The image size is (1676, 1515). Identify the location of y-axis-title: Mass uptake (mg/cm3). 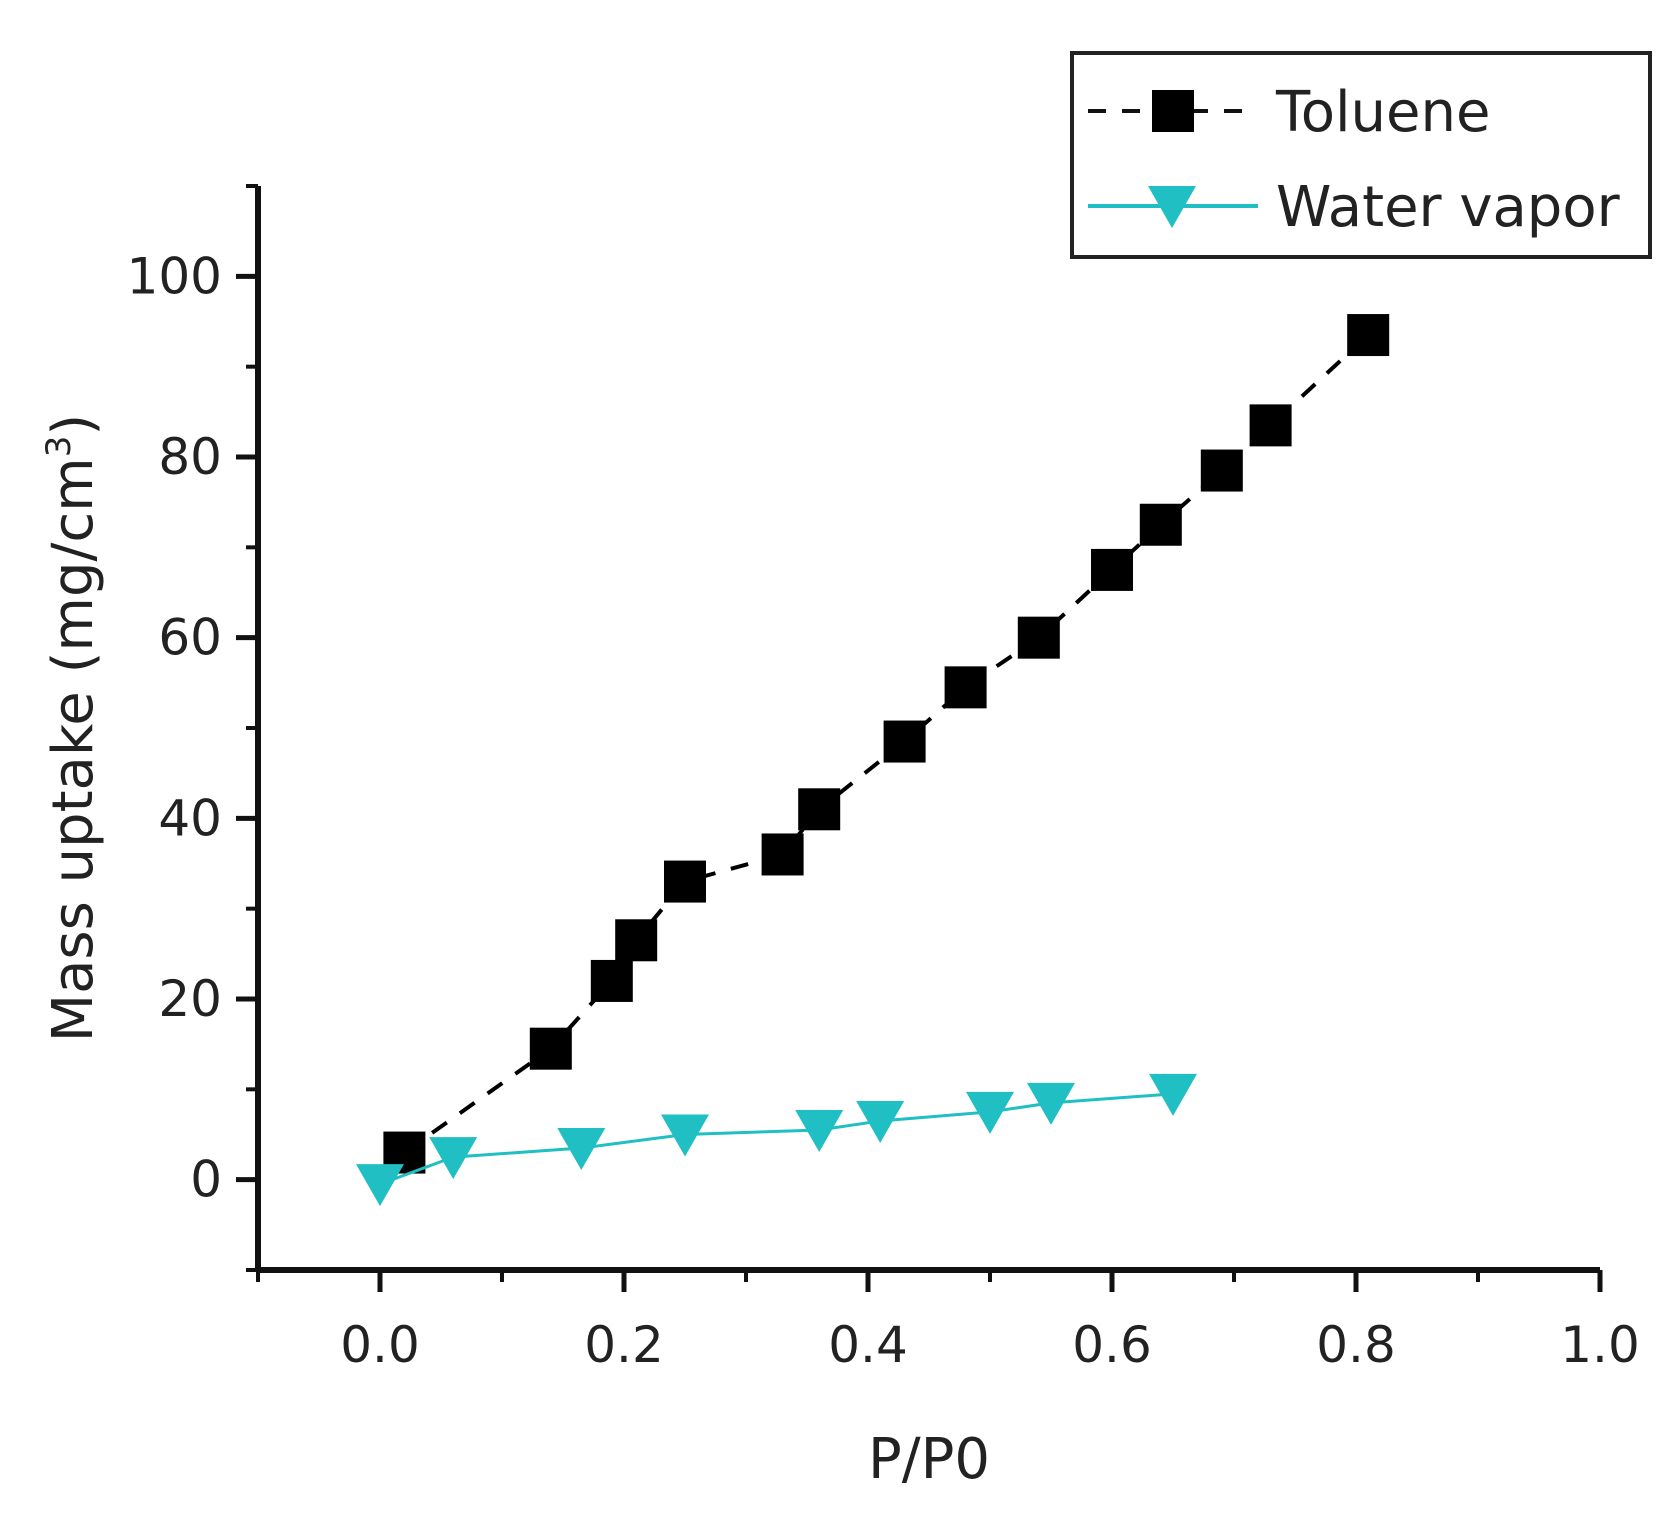
(72, 728).